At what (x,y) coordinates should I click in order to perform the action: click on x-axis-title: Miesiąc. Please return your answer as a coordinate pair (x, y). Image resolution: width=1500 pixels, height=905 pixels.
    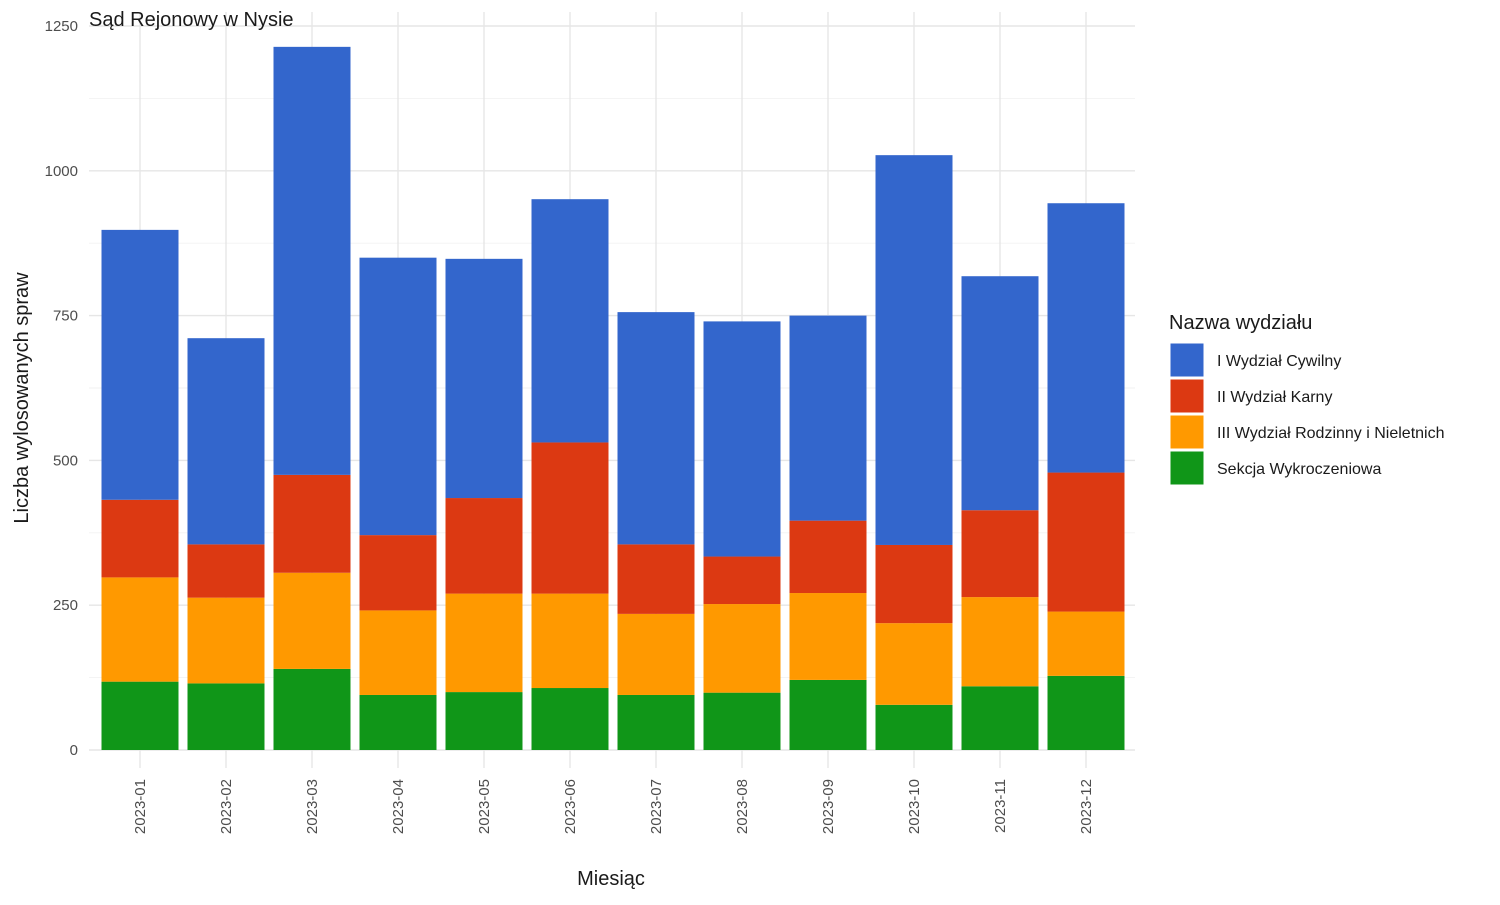
    Looking at the image, I should click on (611, 879).